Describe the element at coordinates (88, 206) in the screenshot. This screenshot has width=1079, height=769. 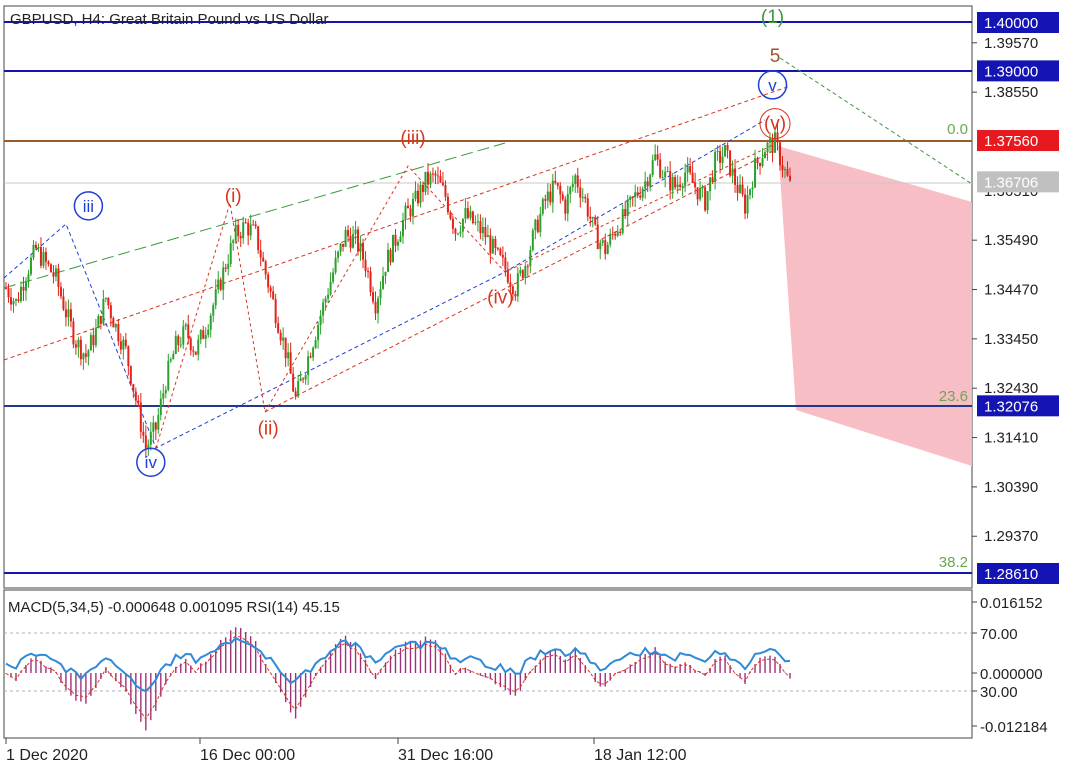
I see `wave-label: iii` at that location.